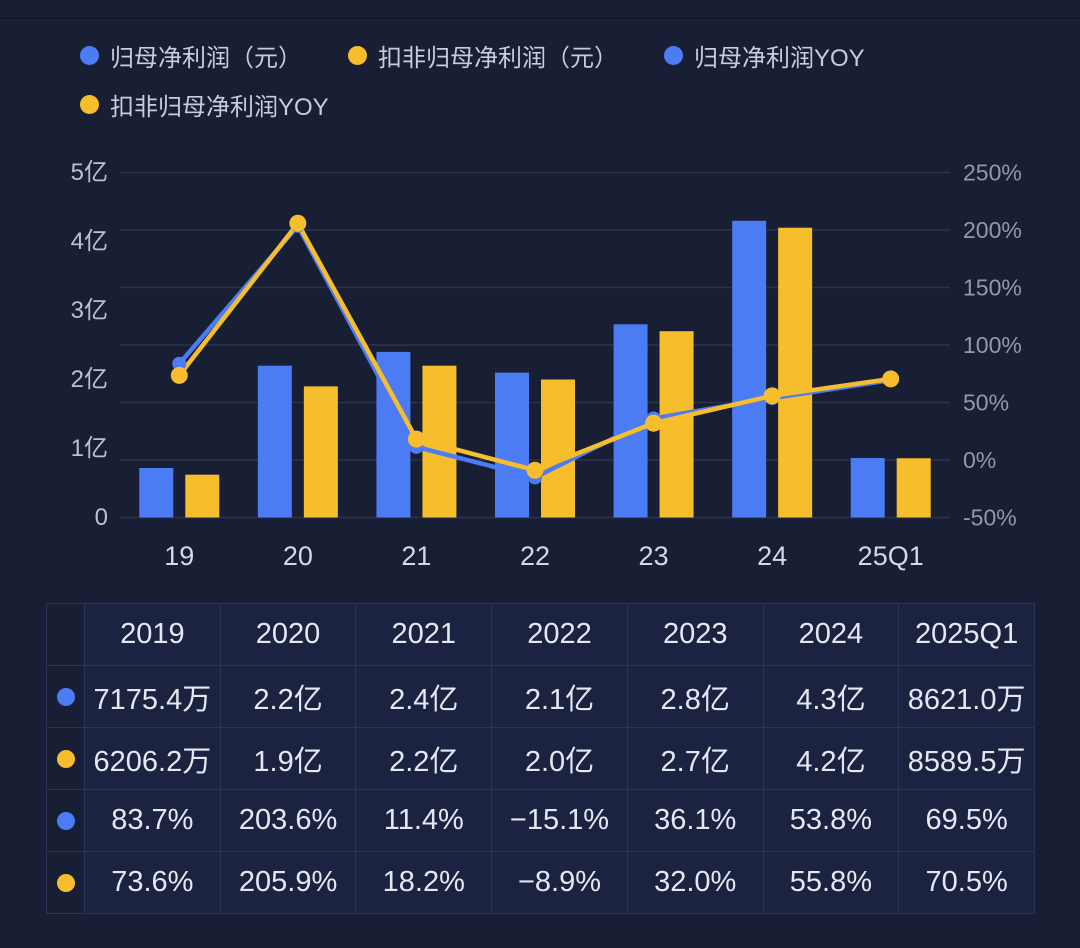  I want to click on x-axis-label: 23, so click(654, 556).